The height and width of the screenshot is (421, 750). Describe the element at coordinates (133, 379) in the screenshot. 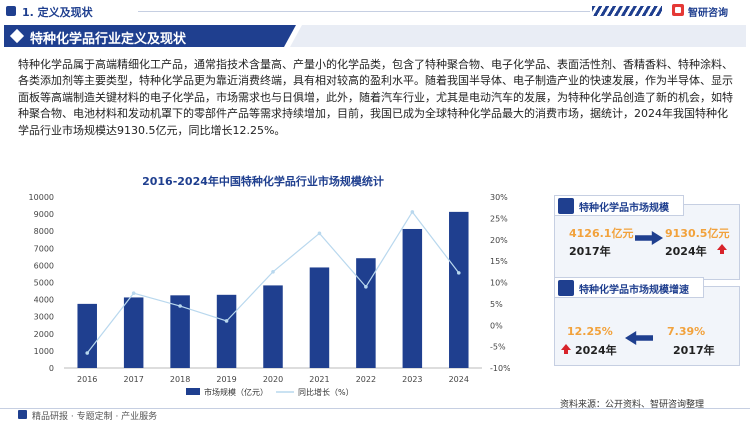

I see `x-tick-label: 2017` at that location.